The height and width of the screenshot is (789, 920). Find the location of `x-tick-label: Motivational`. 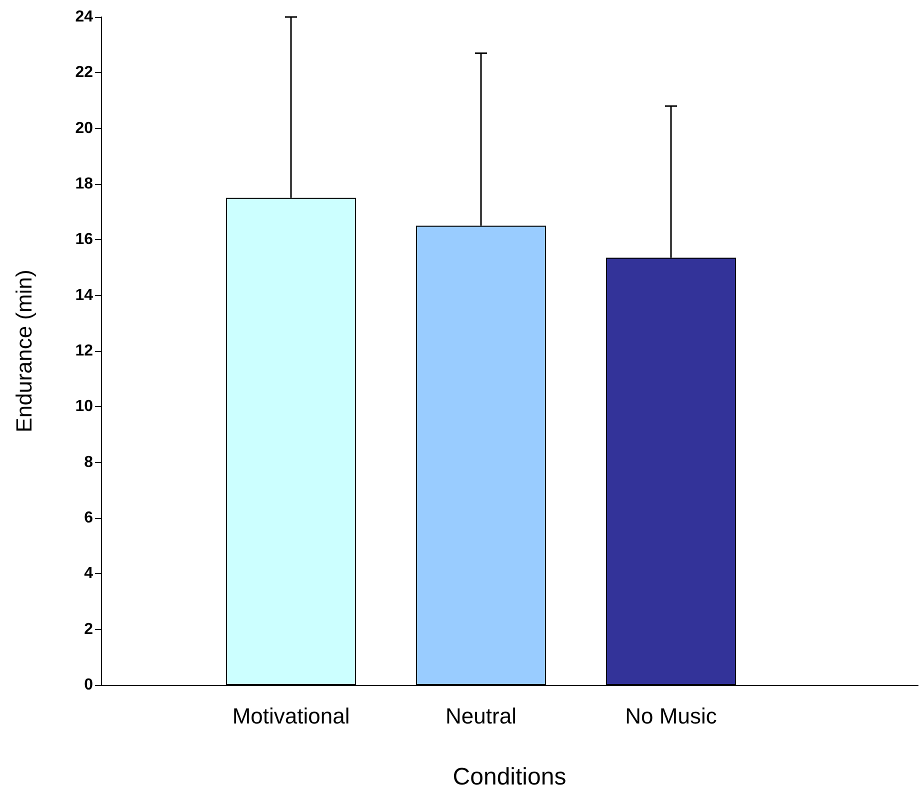

x-tick-label: Motivational is located at coordinates (291, 716).